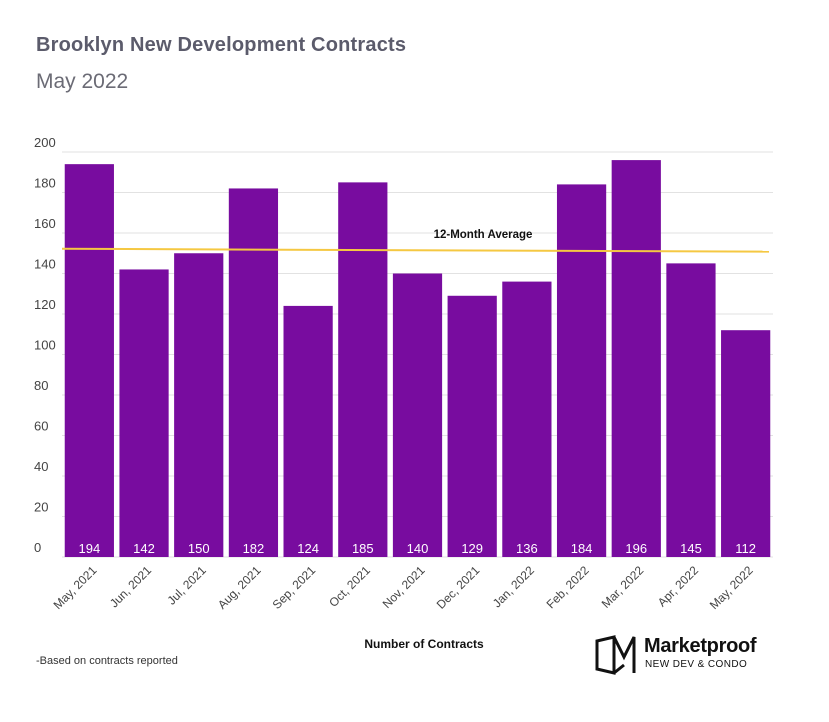 The image size is (829, 722). I want to click on x-tick-label: Nov, 2021, so click(404, 587).